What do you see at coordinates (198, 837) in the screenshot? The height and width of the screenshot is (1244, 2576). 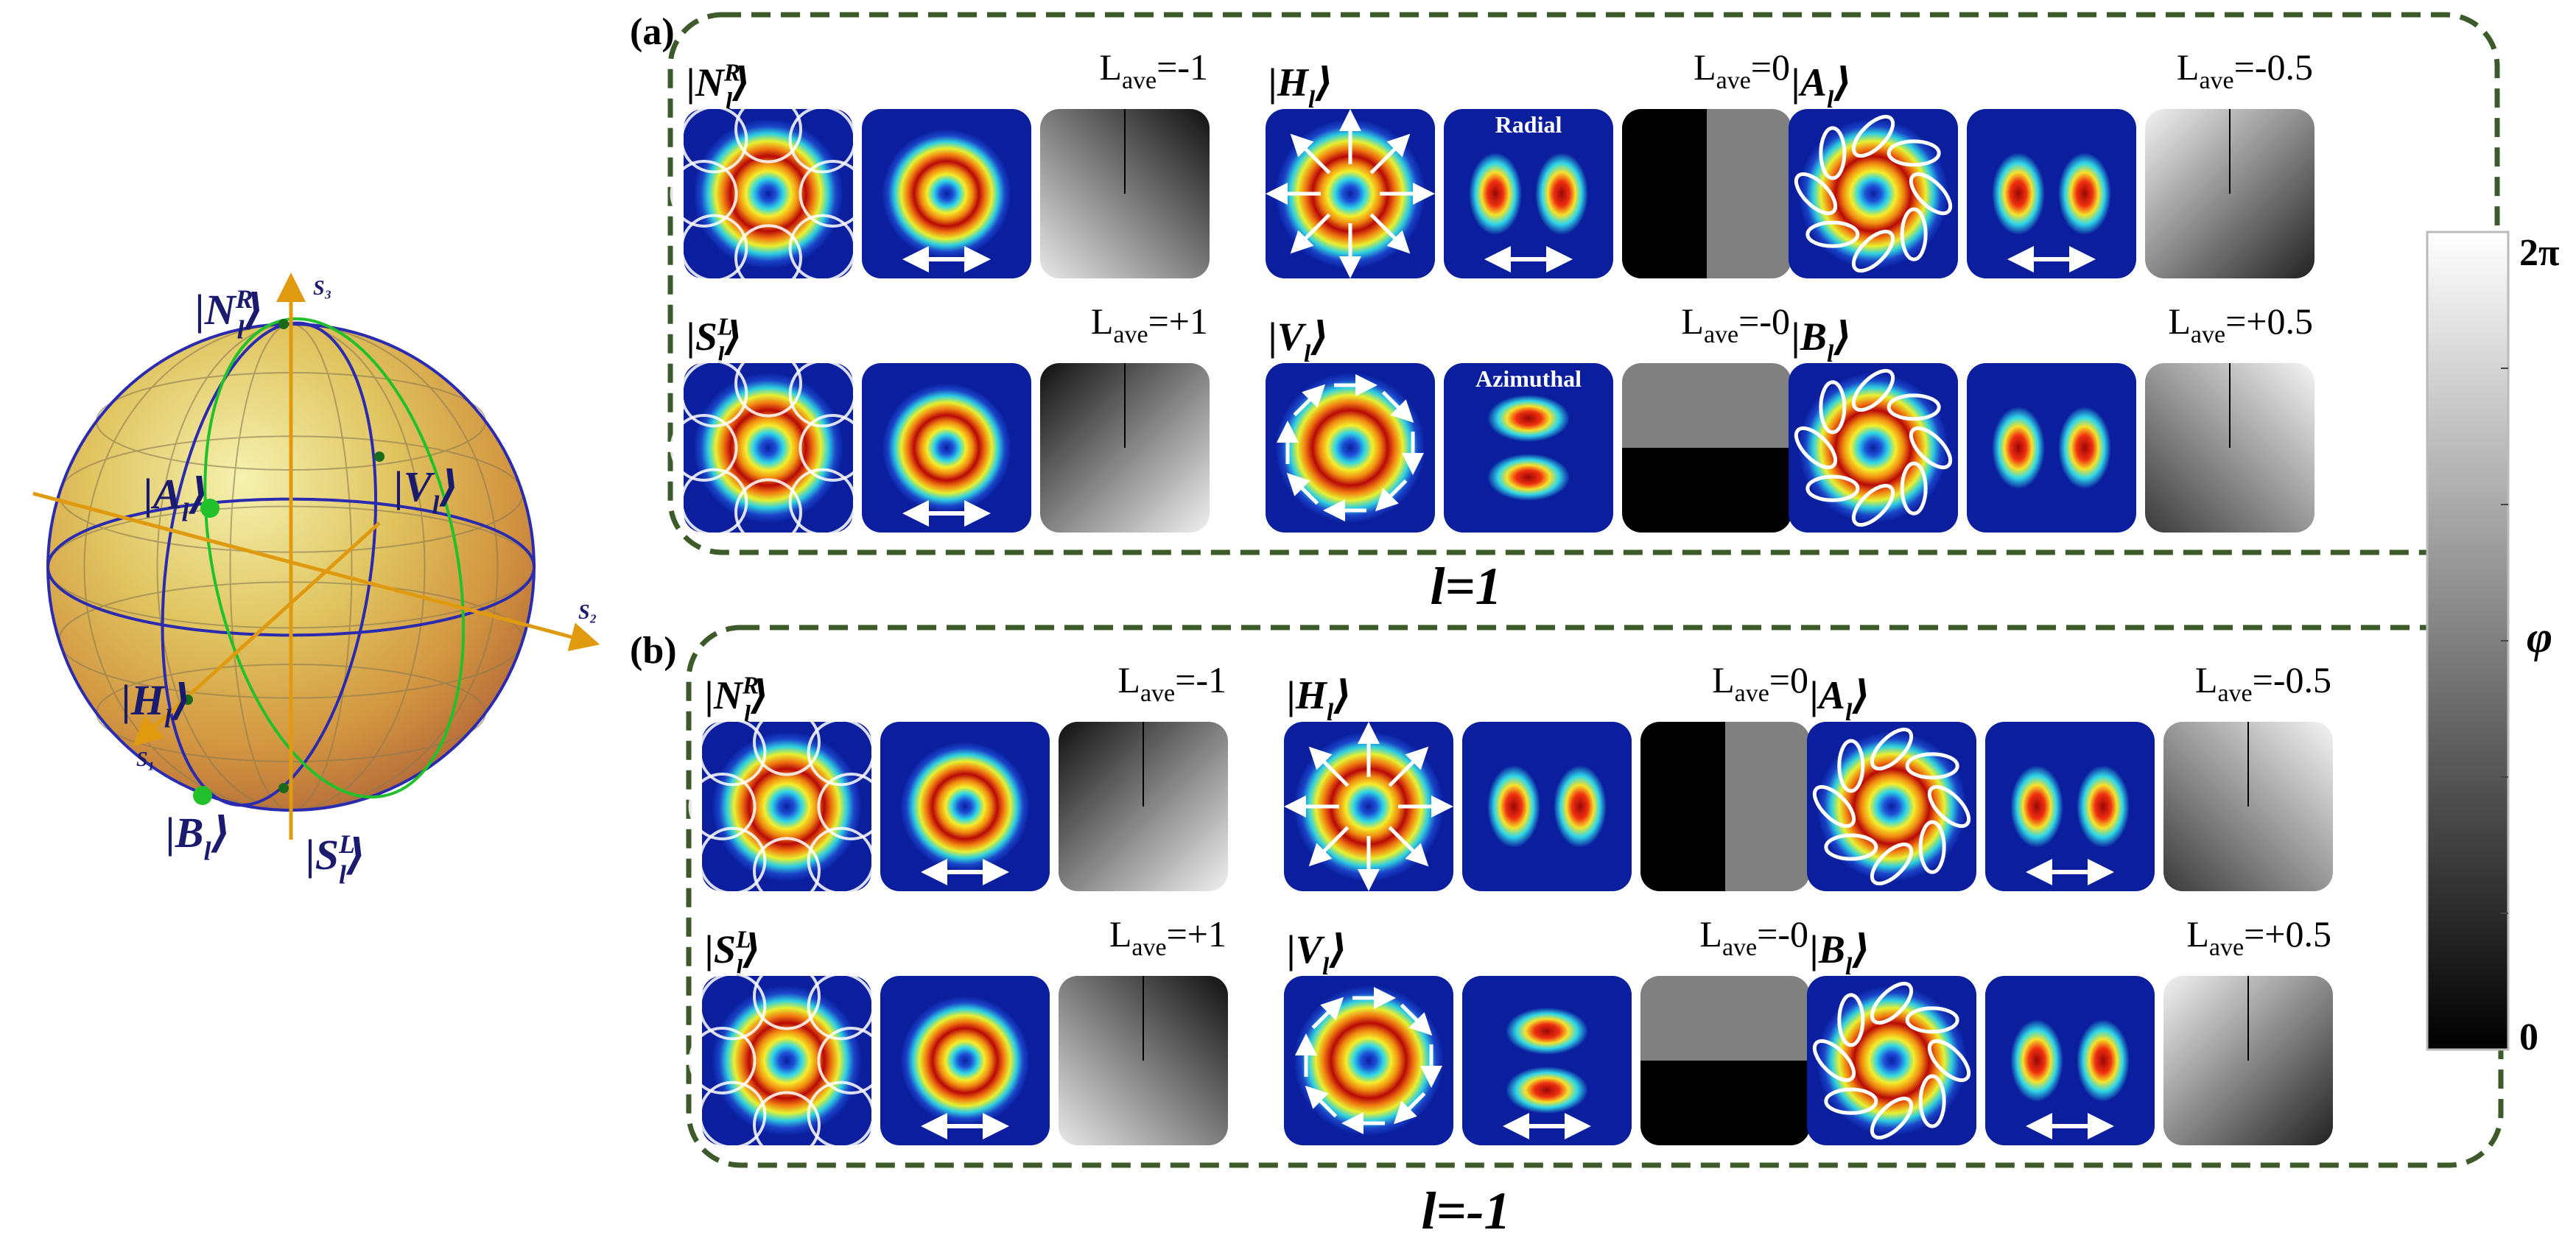 I see `sphere-ket-b: |Bl⟩` at bounding box center [198, 837].